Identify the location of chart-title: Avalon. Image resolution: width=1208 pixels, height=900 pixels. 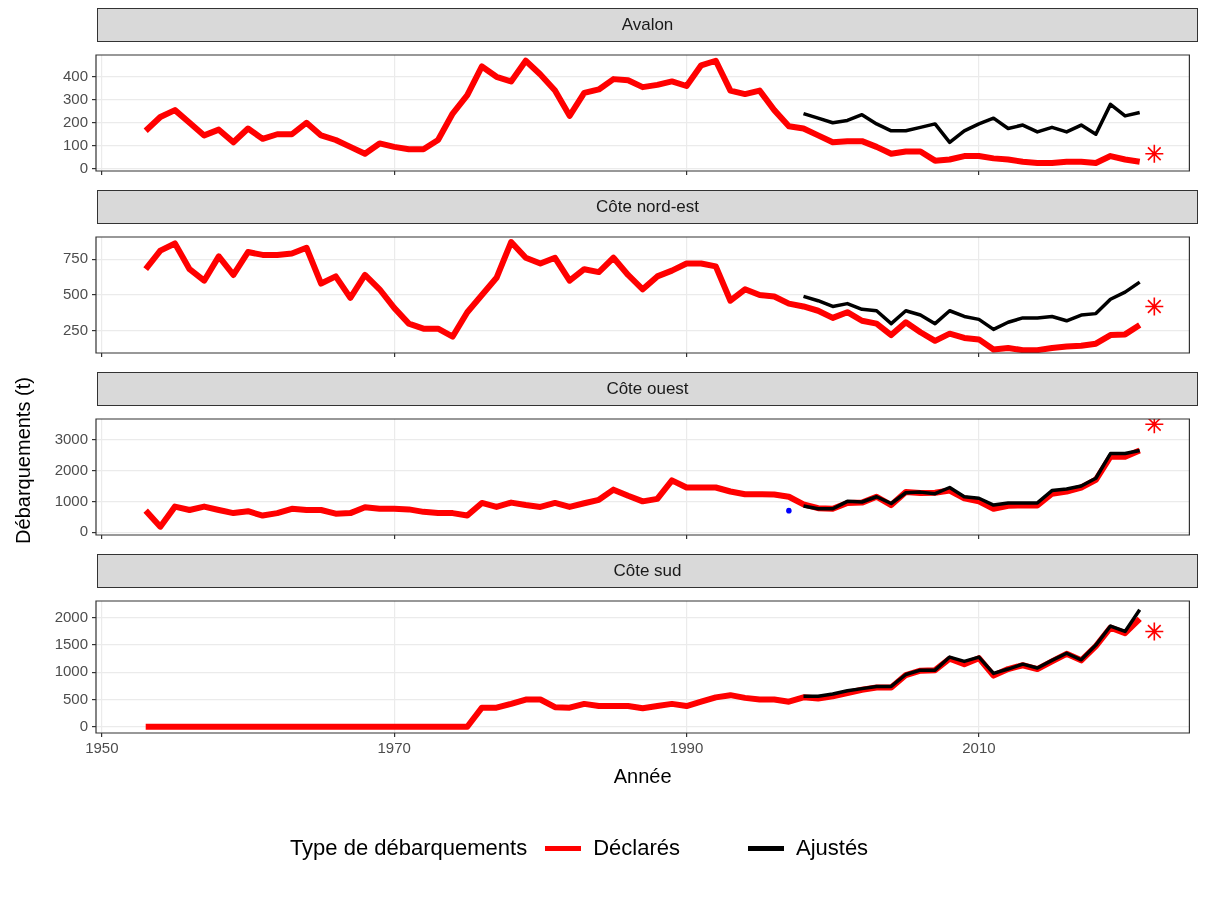
(647, 25).